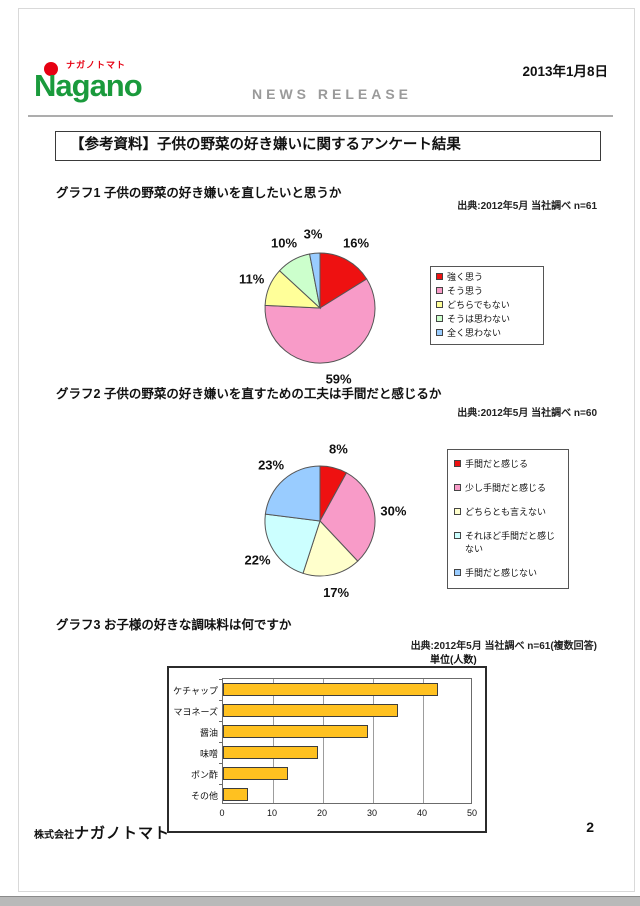 The width and height of the screenshot is (640, 906). What do you see at coordinates (332, 94) in the screenshot?
I see `news-release-label: NEWS RELEASE` at bounding box center [332, 94].